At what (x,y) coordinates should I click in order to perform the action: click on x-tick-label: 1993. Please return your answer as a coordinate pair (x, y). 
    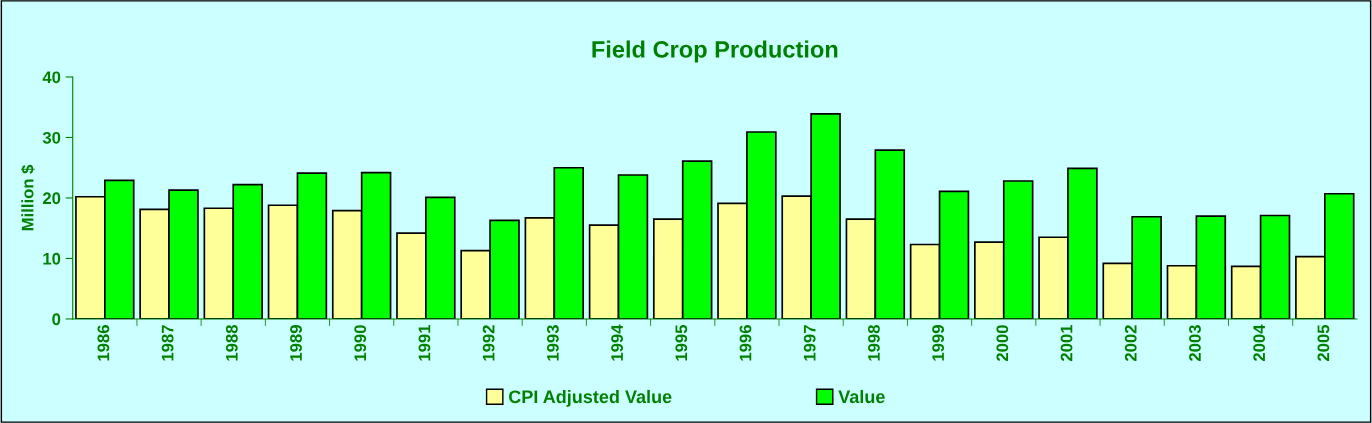
    Looking at the image, I should click on (552, 343).